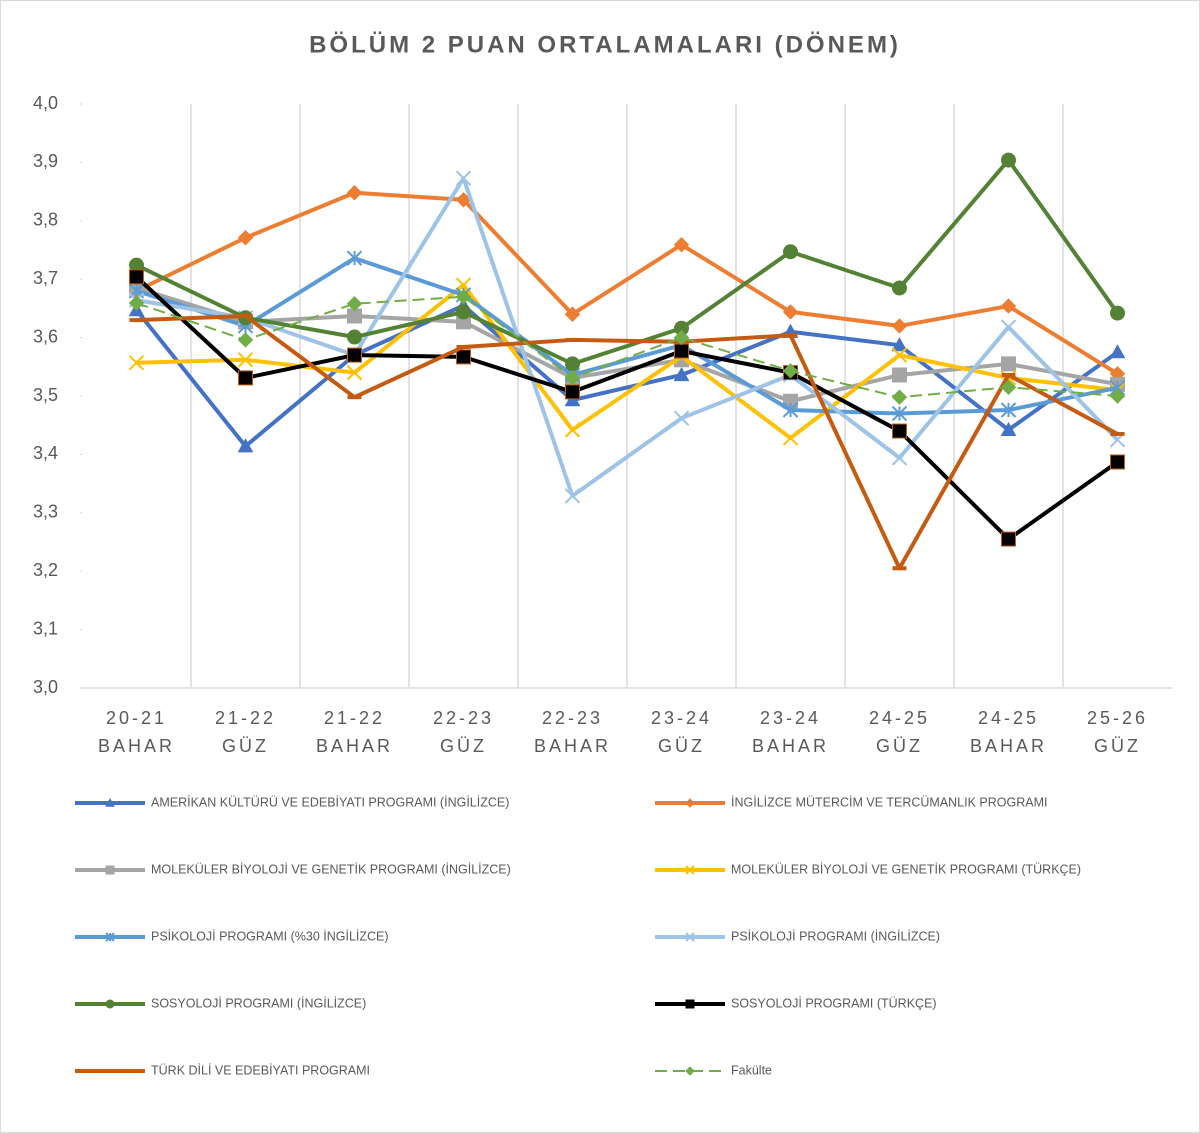 This screenshot has height=1133, width=1200. What do you see at coordinates (258, 1003) in the screenshot?
I see `legend-label: SOSYOLOJİ PROGRAMI (İNGİLİZCE)` at bounding box center [258, 1003].